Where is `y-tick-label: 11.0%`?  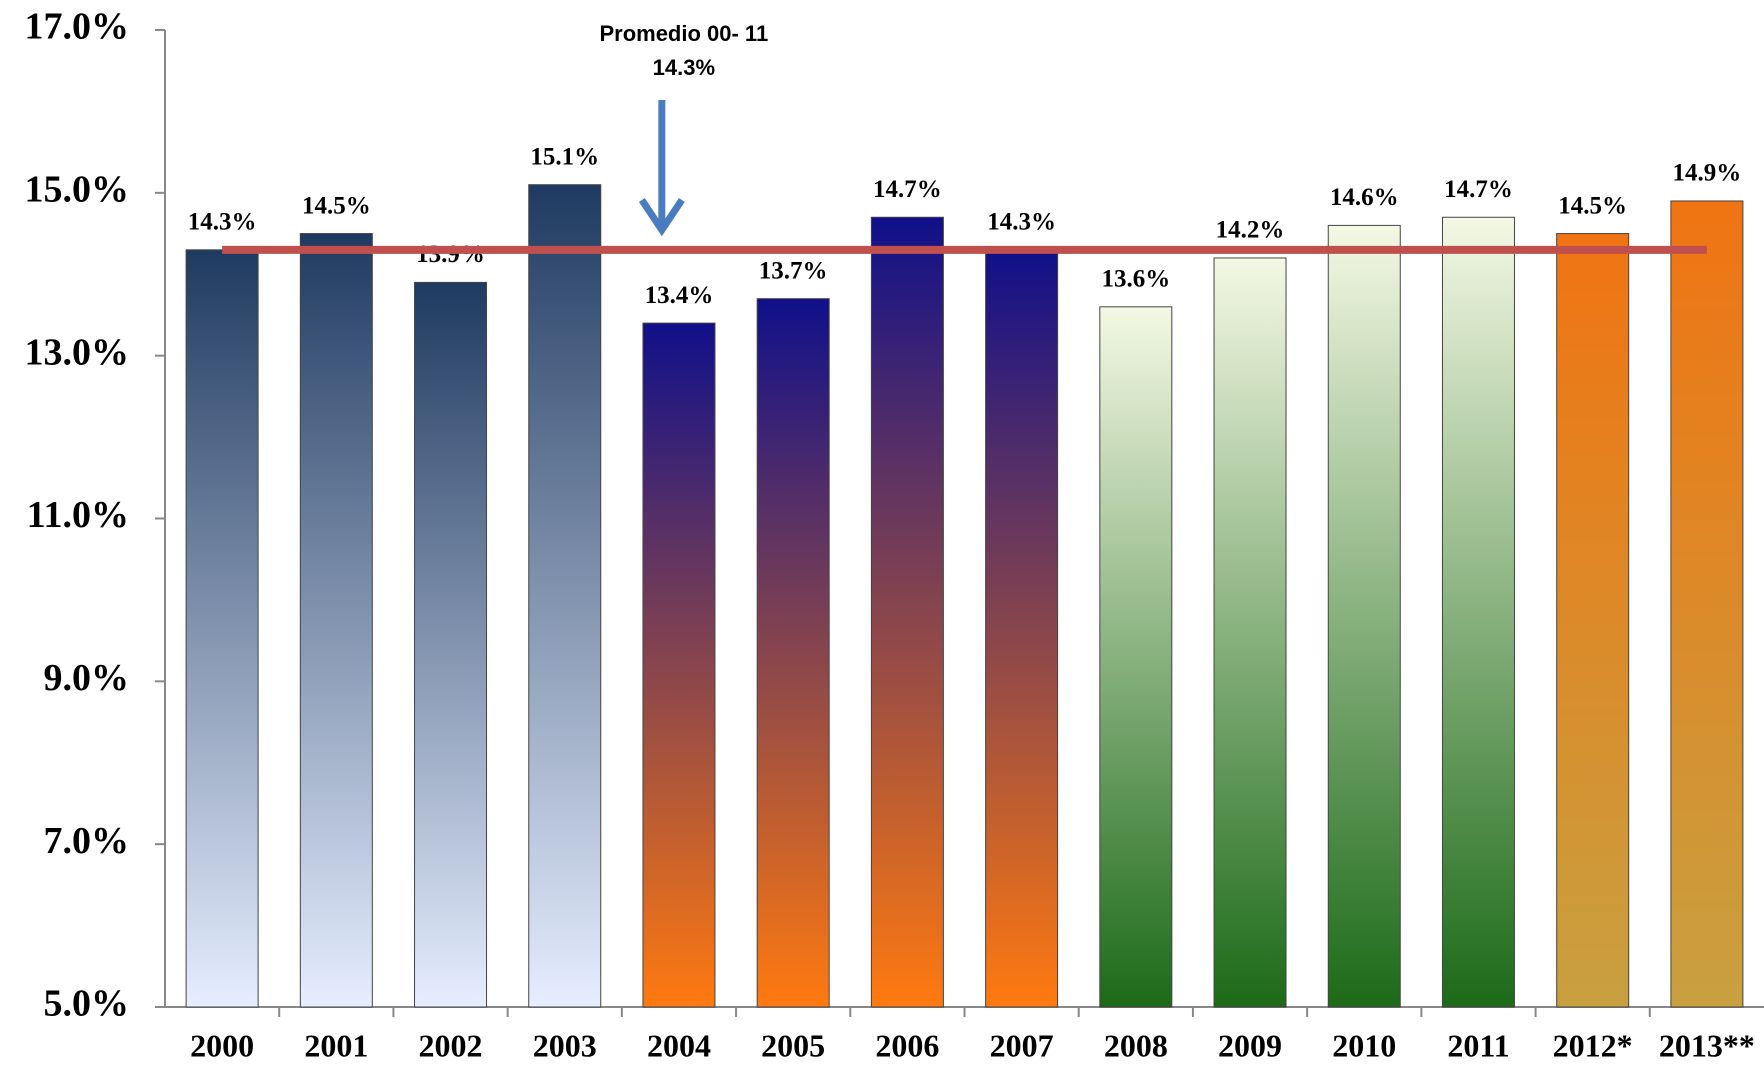
y-tick-label: 11.0% is located at coordinates (78, 515).